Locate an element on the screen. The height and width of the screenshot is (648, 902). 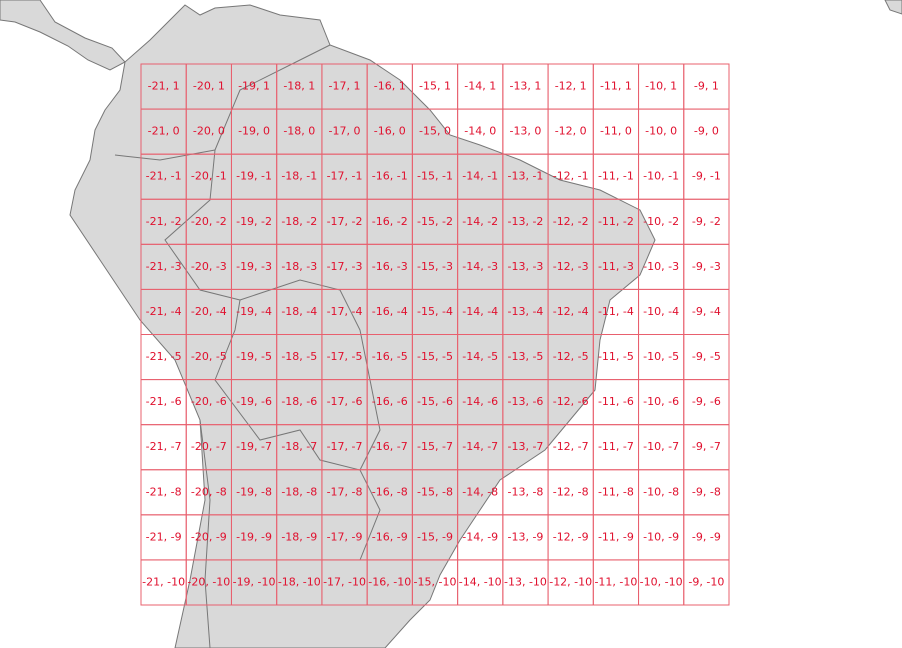
cell-label: -15, -9 is located at coordinates (435, 536).